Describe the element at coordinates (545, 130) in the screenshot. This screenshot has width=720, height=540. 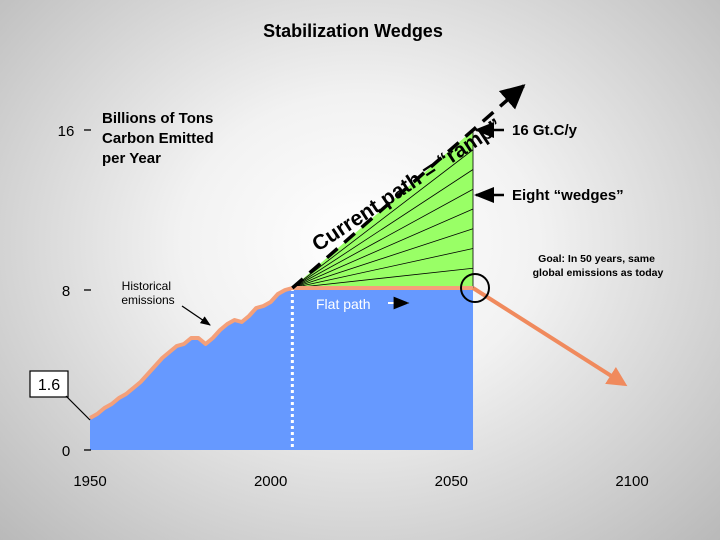
I see `gtc-label: 16 Gt.C/y` at that location.